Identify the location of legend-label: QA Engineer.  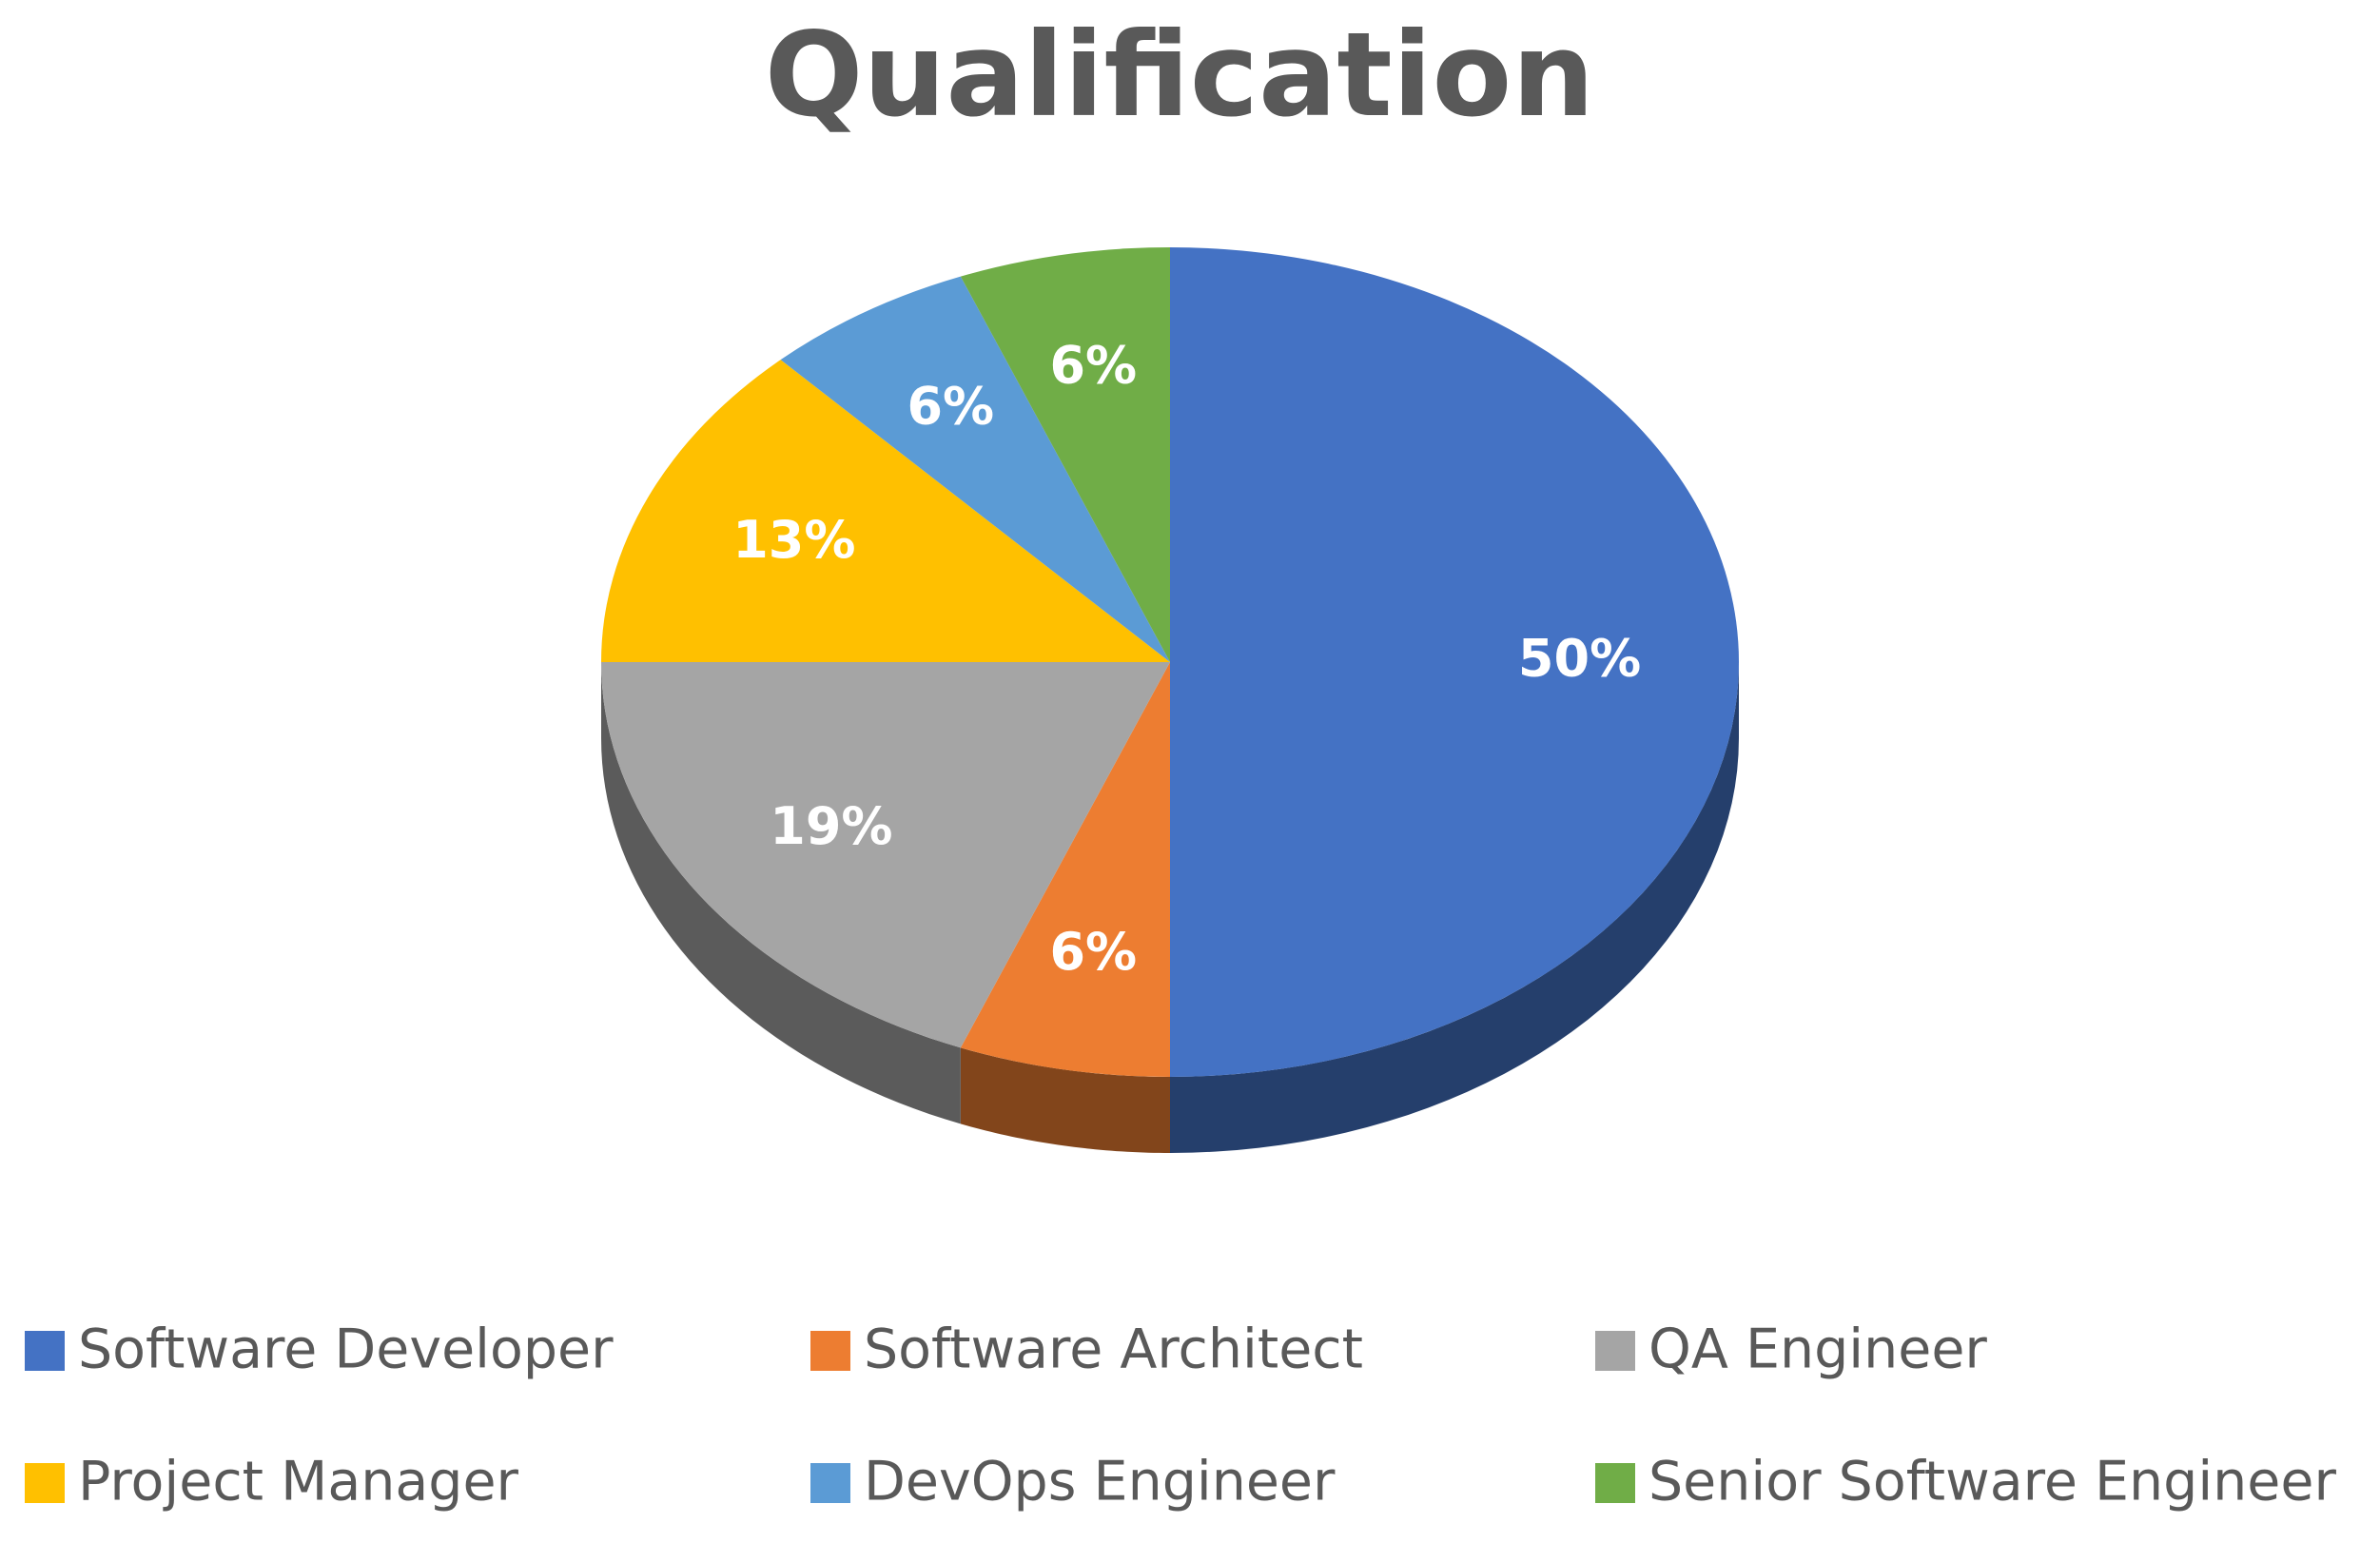
(1817, 1349).